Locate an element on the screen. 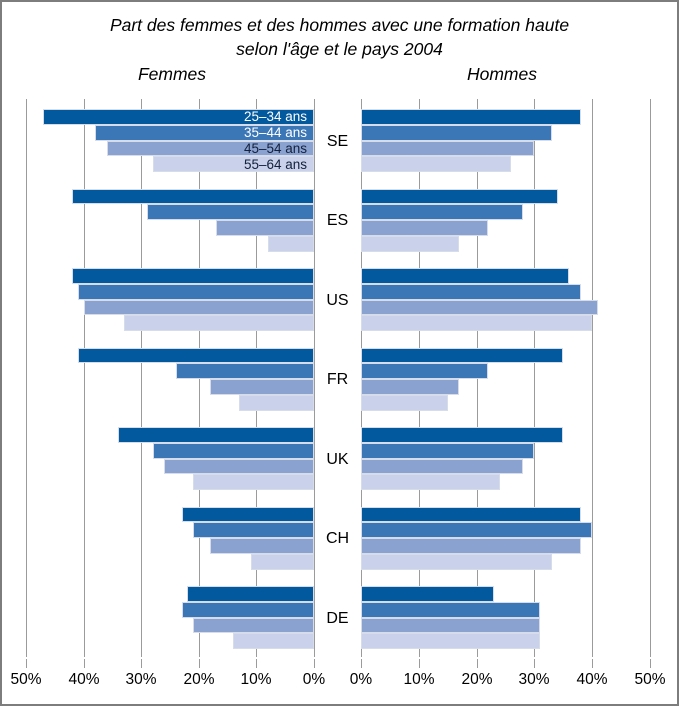  legend-age-group-label: 45–54 ans is located at coordinates (275, 148).